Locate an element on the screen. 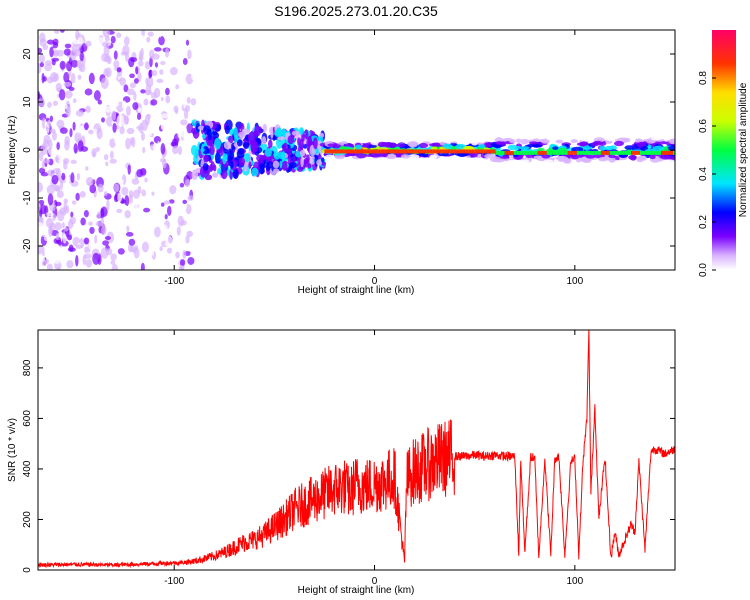  spectrogram-y-tick-label: 10 is located at coordinates (27, 102).